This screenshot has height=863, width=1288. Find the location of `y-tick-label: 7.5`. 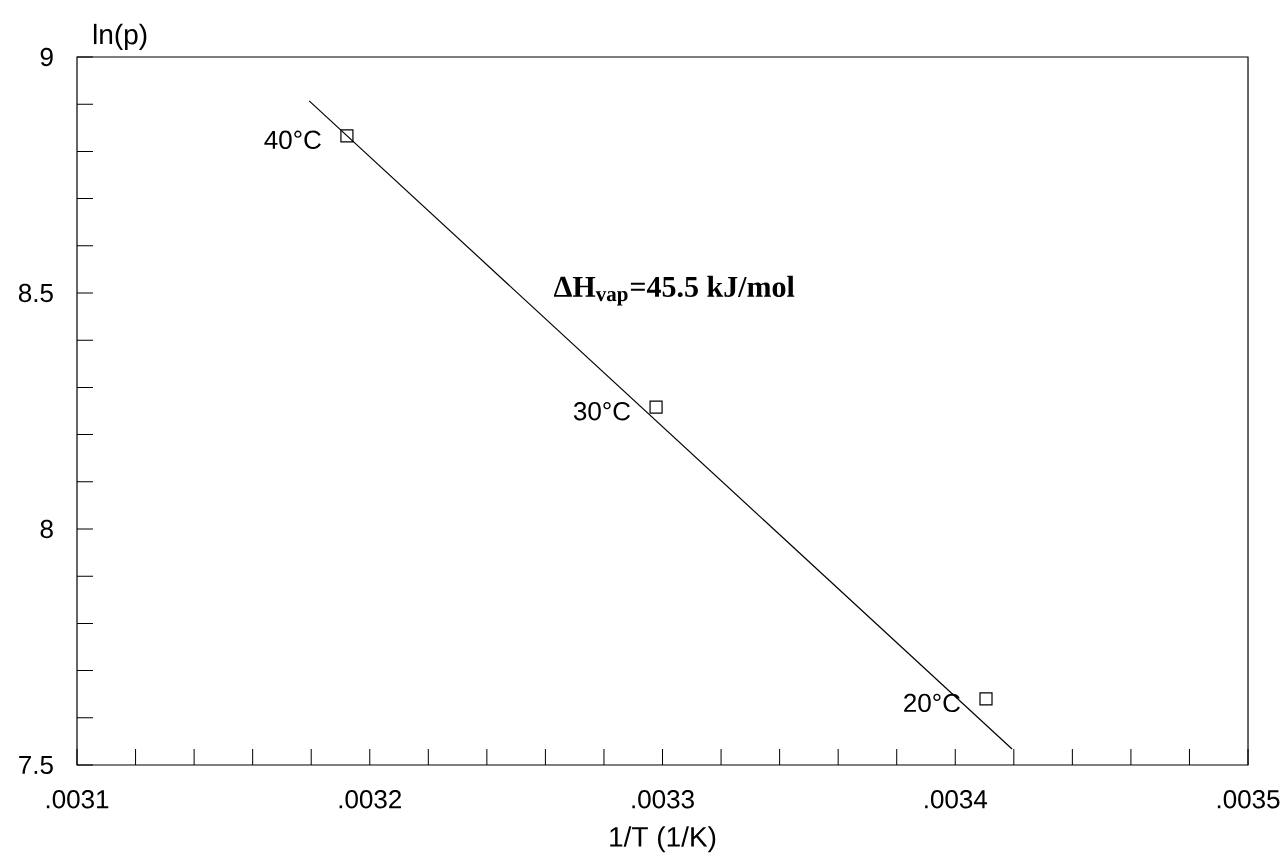

y-tick-label: 7.5 is located at coordinates (36, 765).